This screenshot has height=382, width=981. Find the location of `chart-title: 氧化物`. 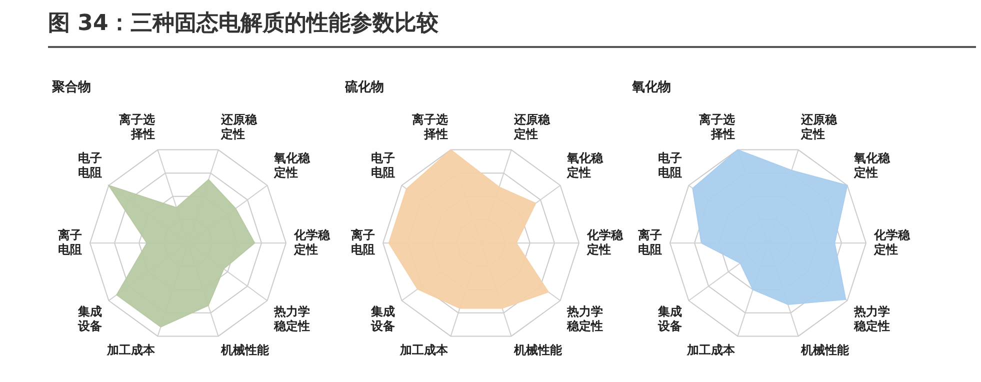

chart-title: 氧化物 is located at coordinates (651, 88).